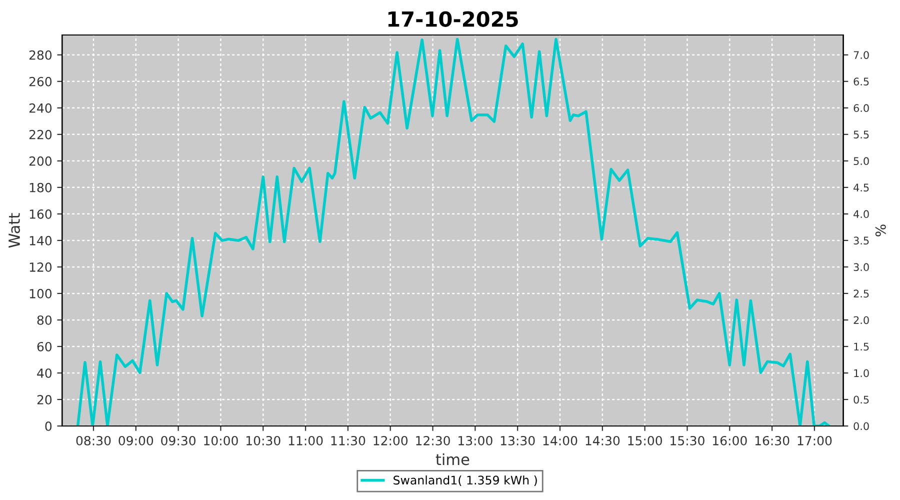  What do you see at coordinates (815, 441) in the screenshot?
I see `x-tick-label: 17:00` at bounding box center [815, 441].